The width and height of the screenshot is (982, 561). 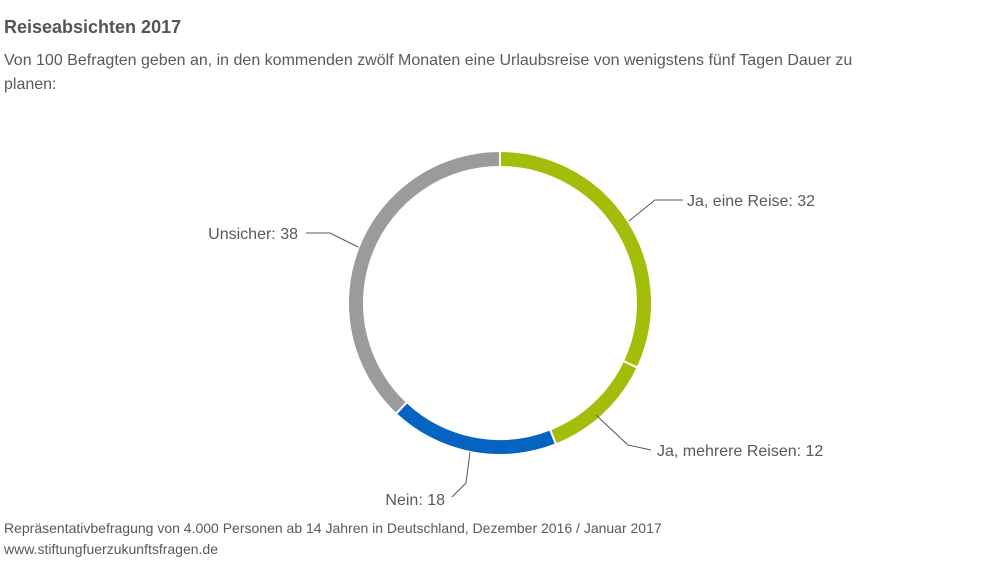 What do you see at coordinates (111, 549) in the screenshot?
I see `footer-source: www.stiftungfuerzukunftsfragen.de` at bounding box center [111, 549].